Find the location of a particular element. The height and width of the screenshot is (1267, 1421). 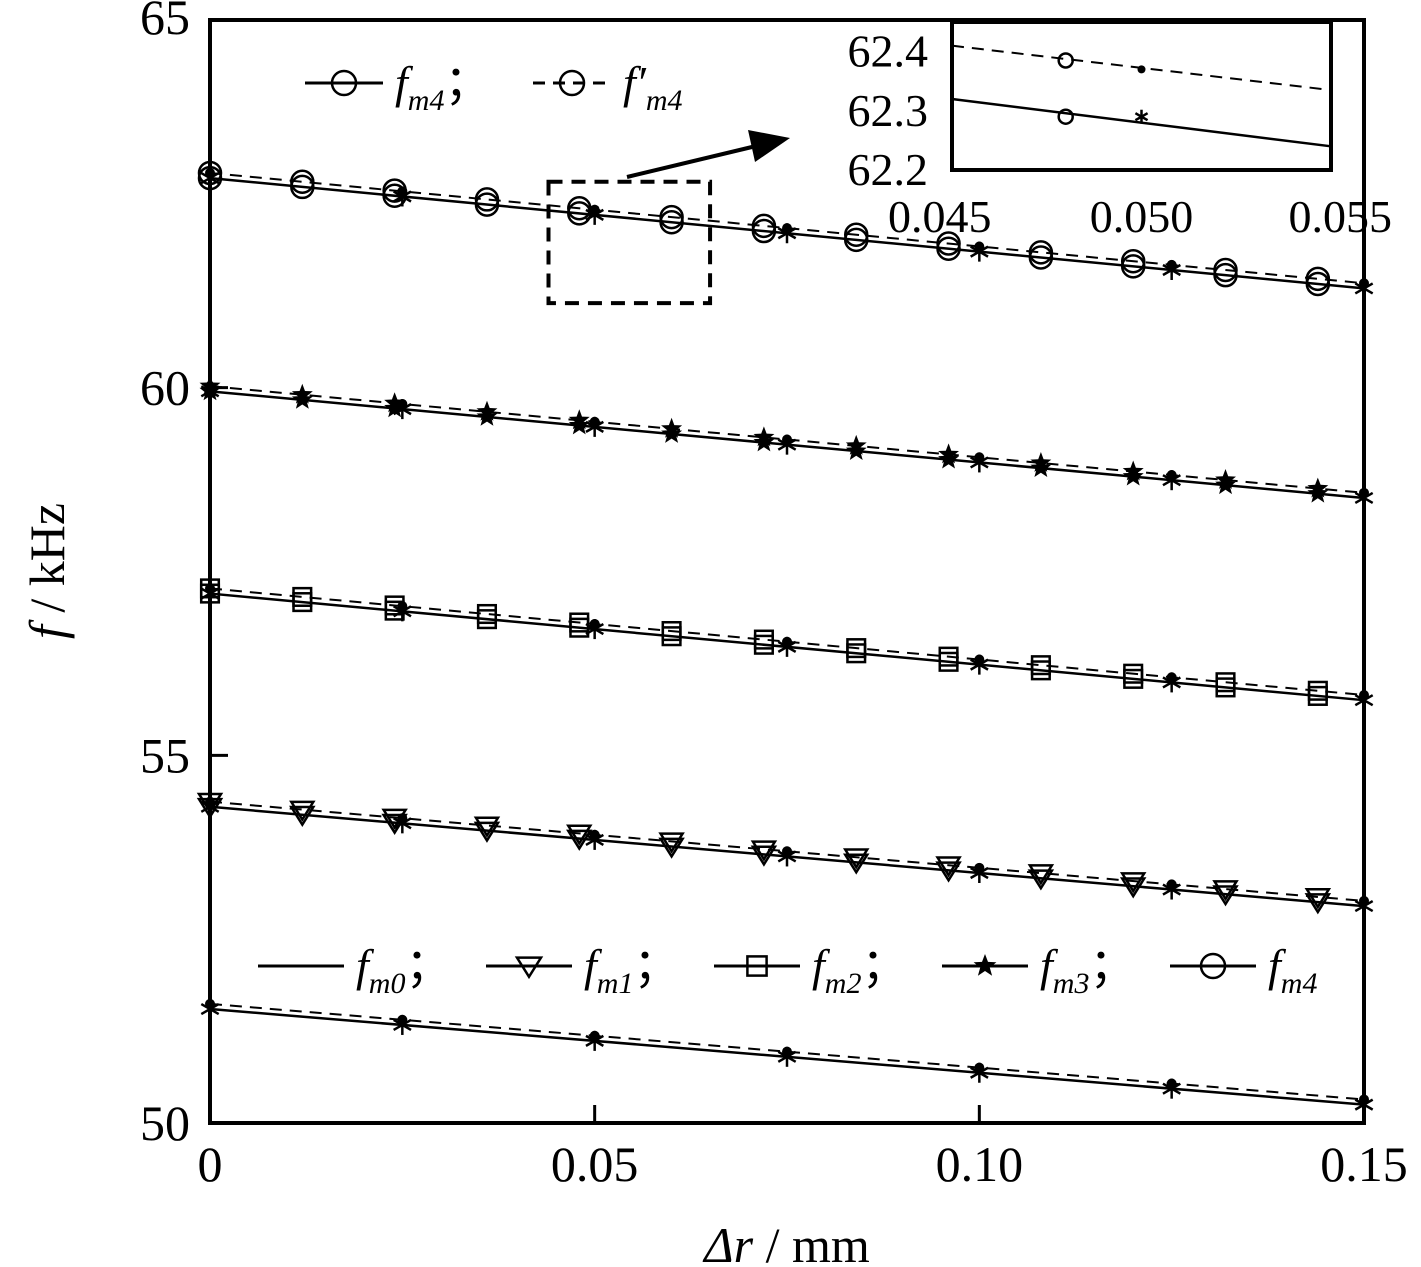

x-tick-label-1: 0.05 is located at coordinates (595, 1164).